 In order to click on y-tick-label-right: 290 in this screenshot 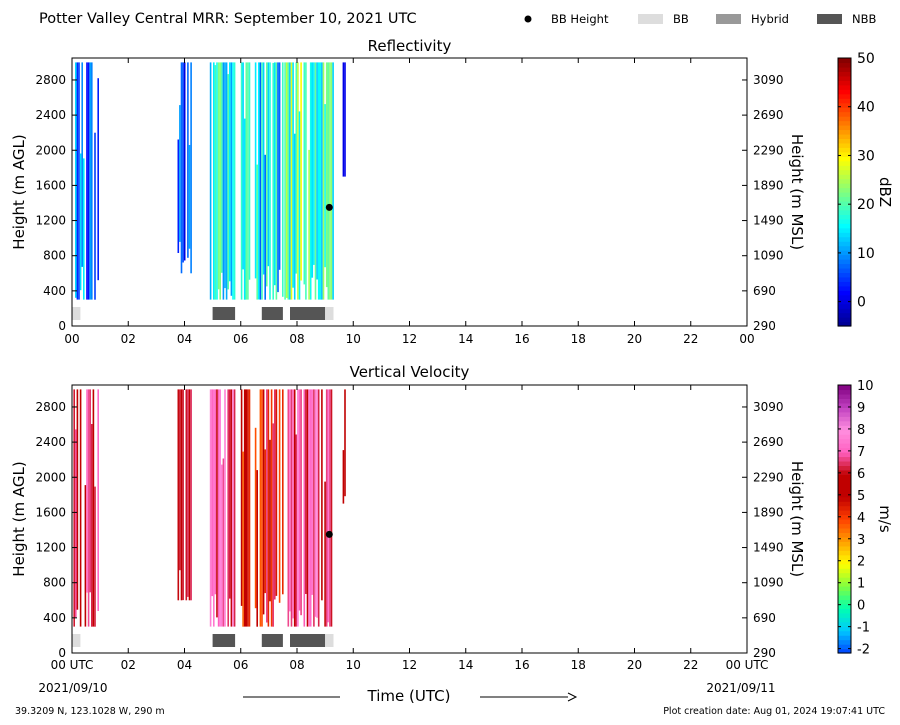, I will do `click(764, 326)`.